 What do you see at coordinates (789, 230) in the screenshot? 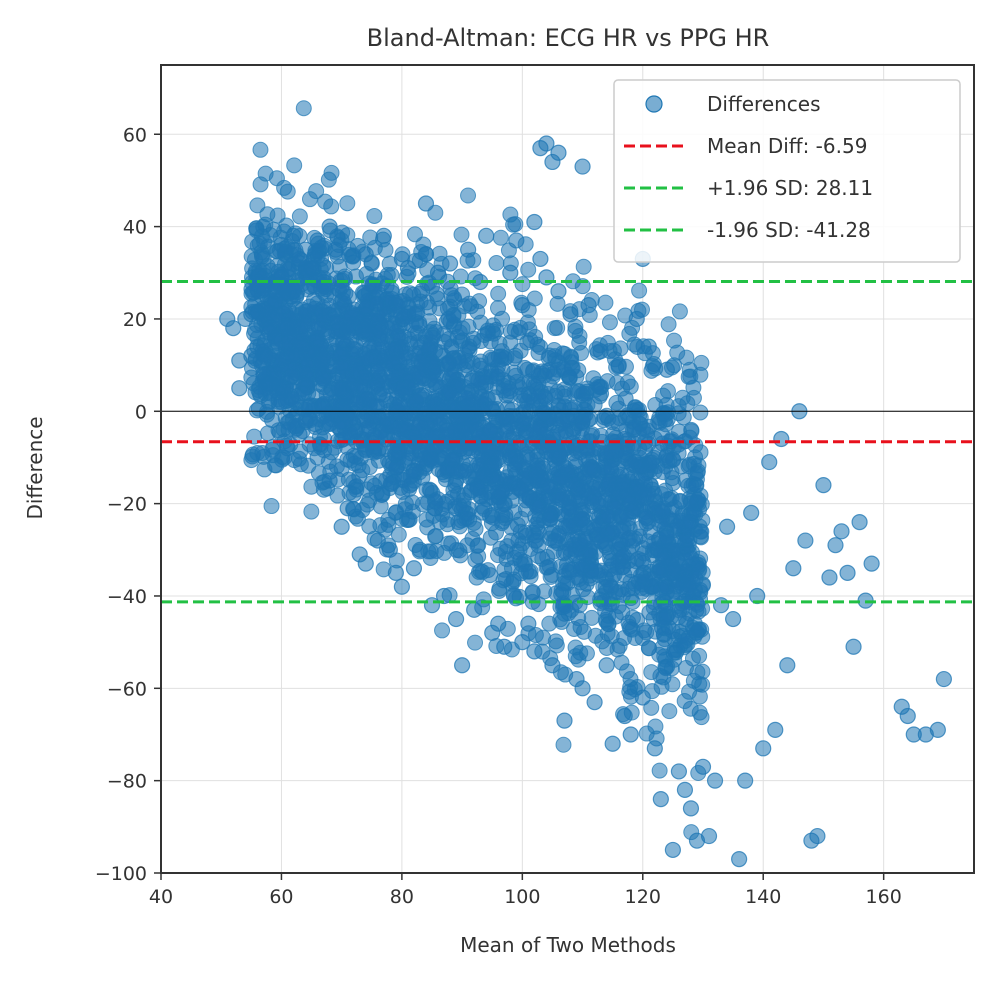
I see `legend-label: -1.96 SD: -41.28` at bounding box center [789, 230].